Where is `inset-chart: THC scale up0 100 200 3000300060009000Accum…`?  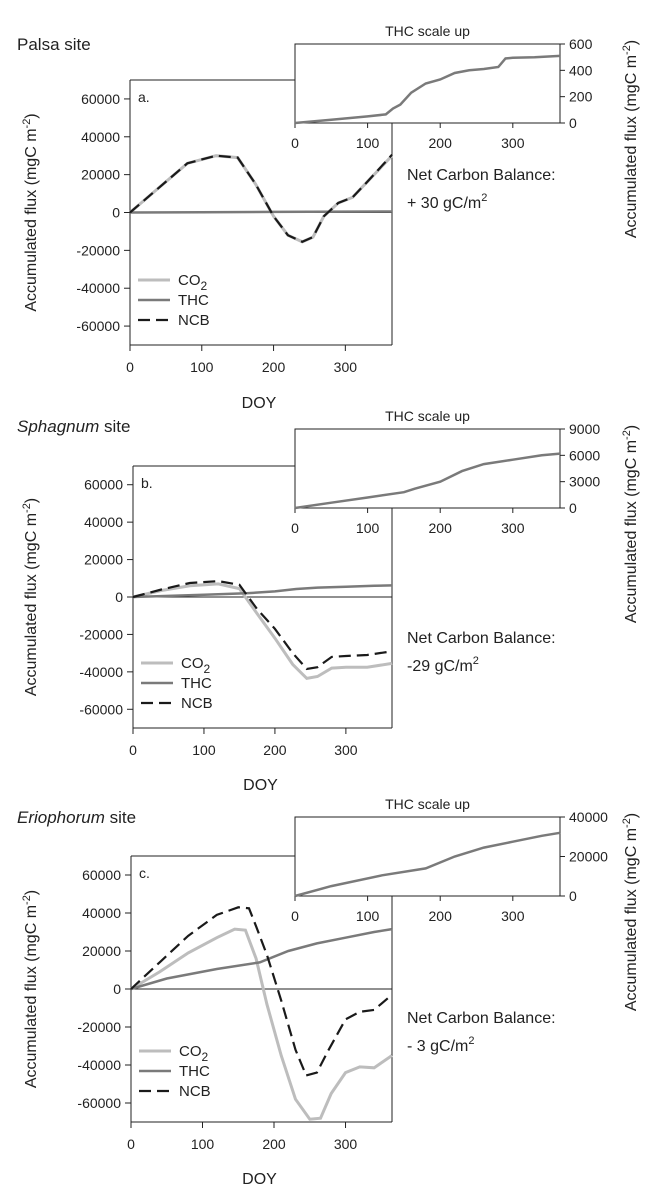 inset-chart: THC scale up0 100 200 3000300060009000Accum… is located at coordinates (465, 515).